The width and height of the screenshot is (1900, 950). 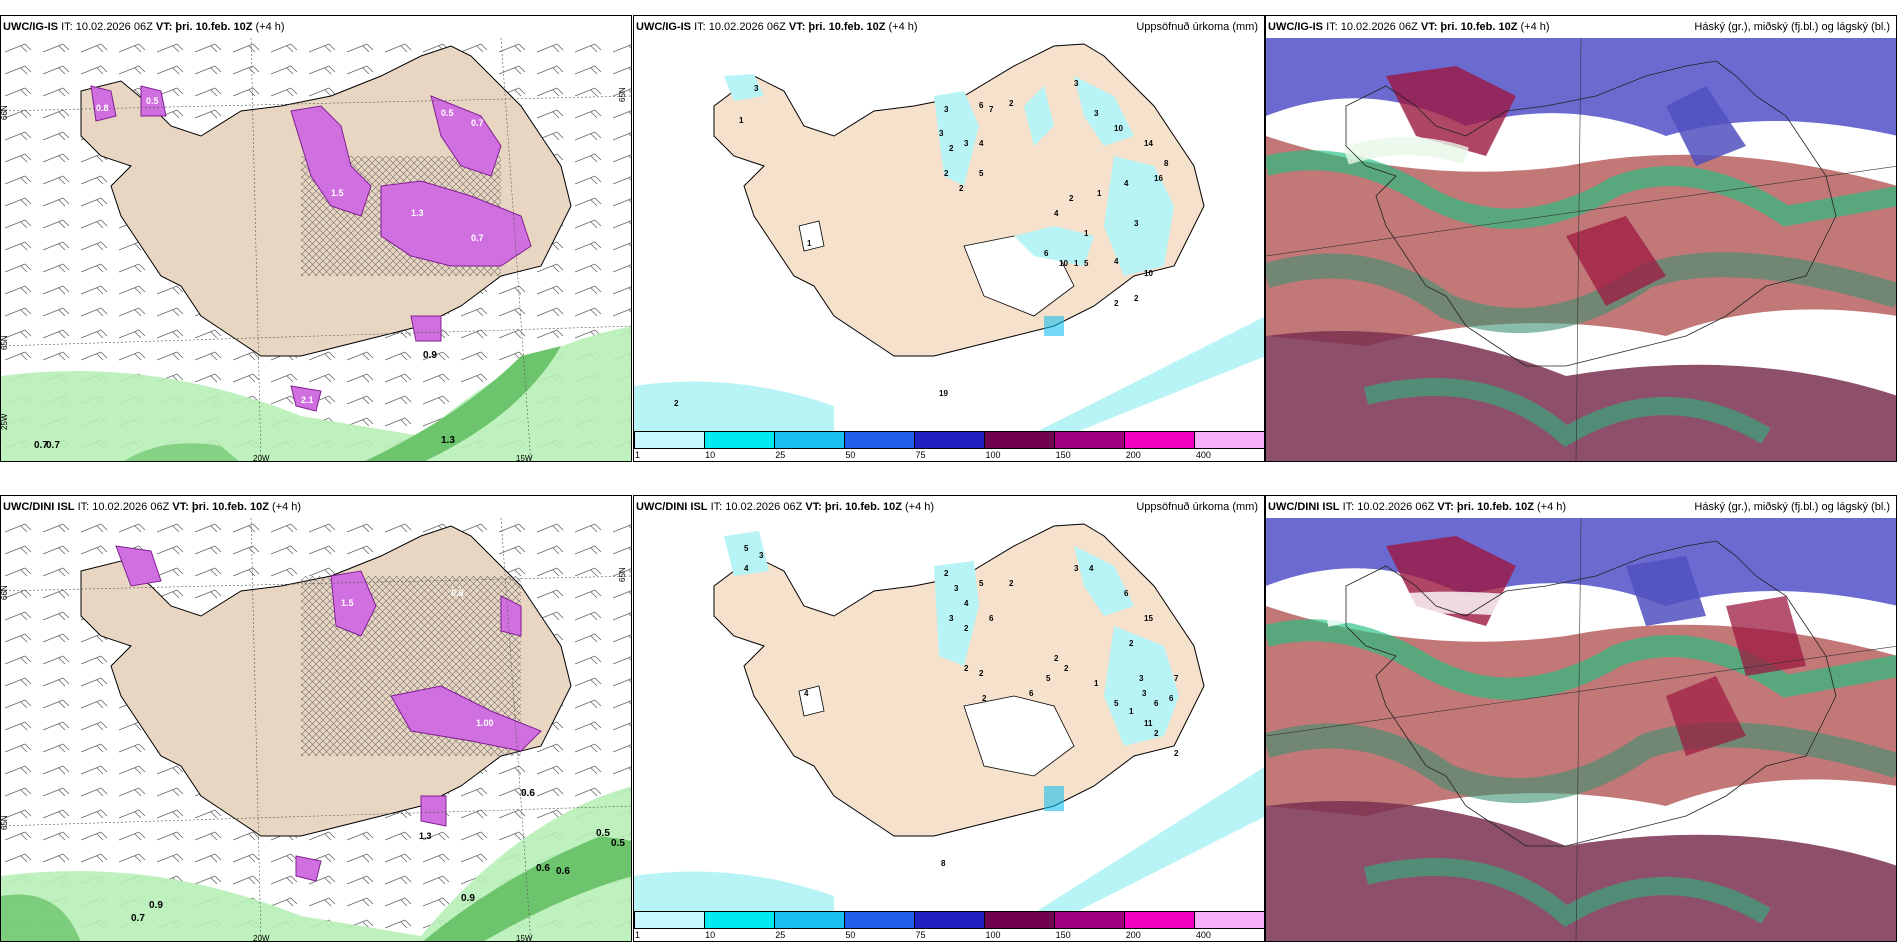 What do you see at coordinates (949, 935) in the screenshot?
I see `legend-ticks: 1 10 25 50 75 100 150 200 400` at bounding box center [949, 935].